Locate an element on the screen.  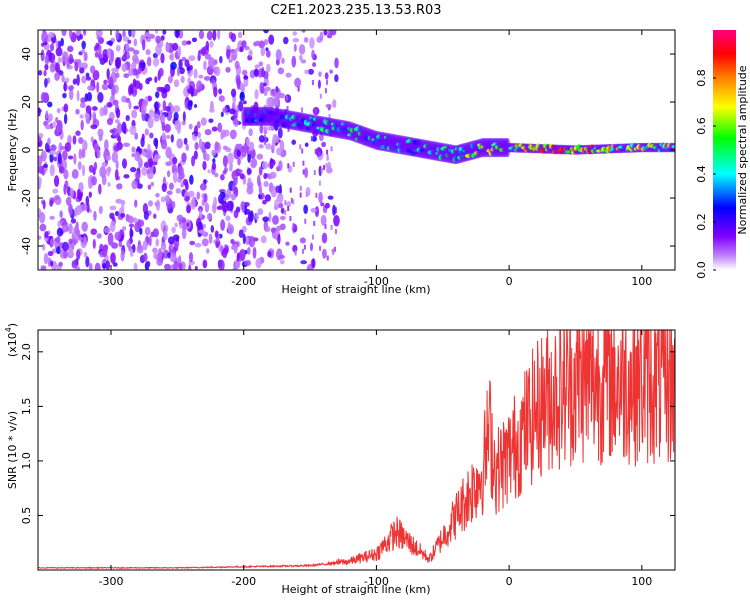
spectrogram-ytick-label: 0 is located at coordinates (26, 150).